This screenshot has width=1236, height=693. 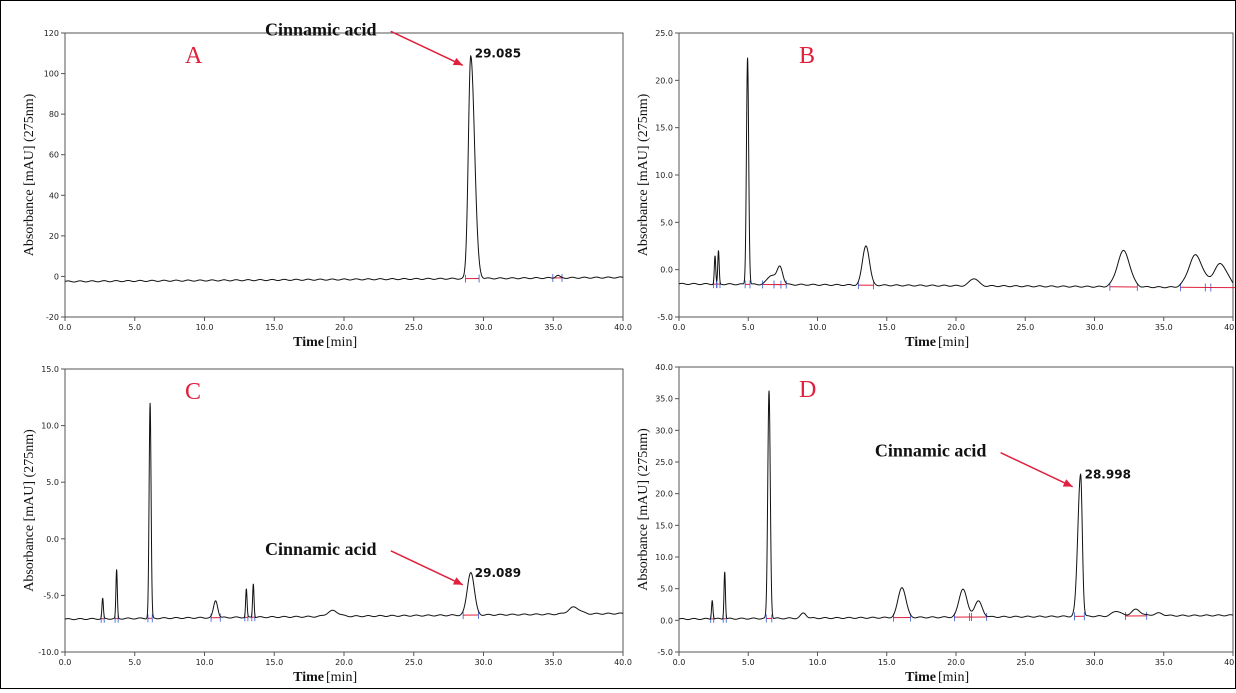 I want to click on panel-letter: C, so click(x=193, y=392).